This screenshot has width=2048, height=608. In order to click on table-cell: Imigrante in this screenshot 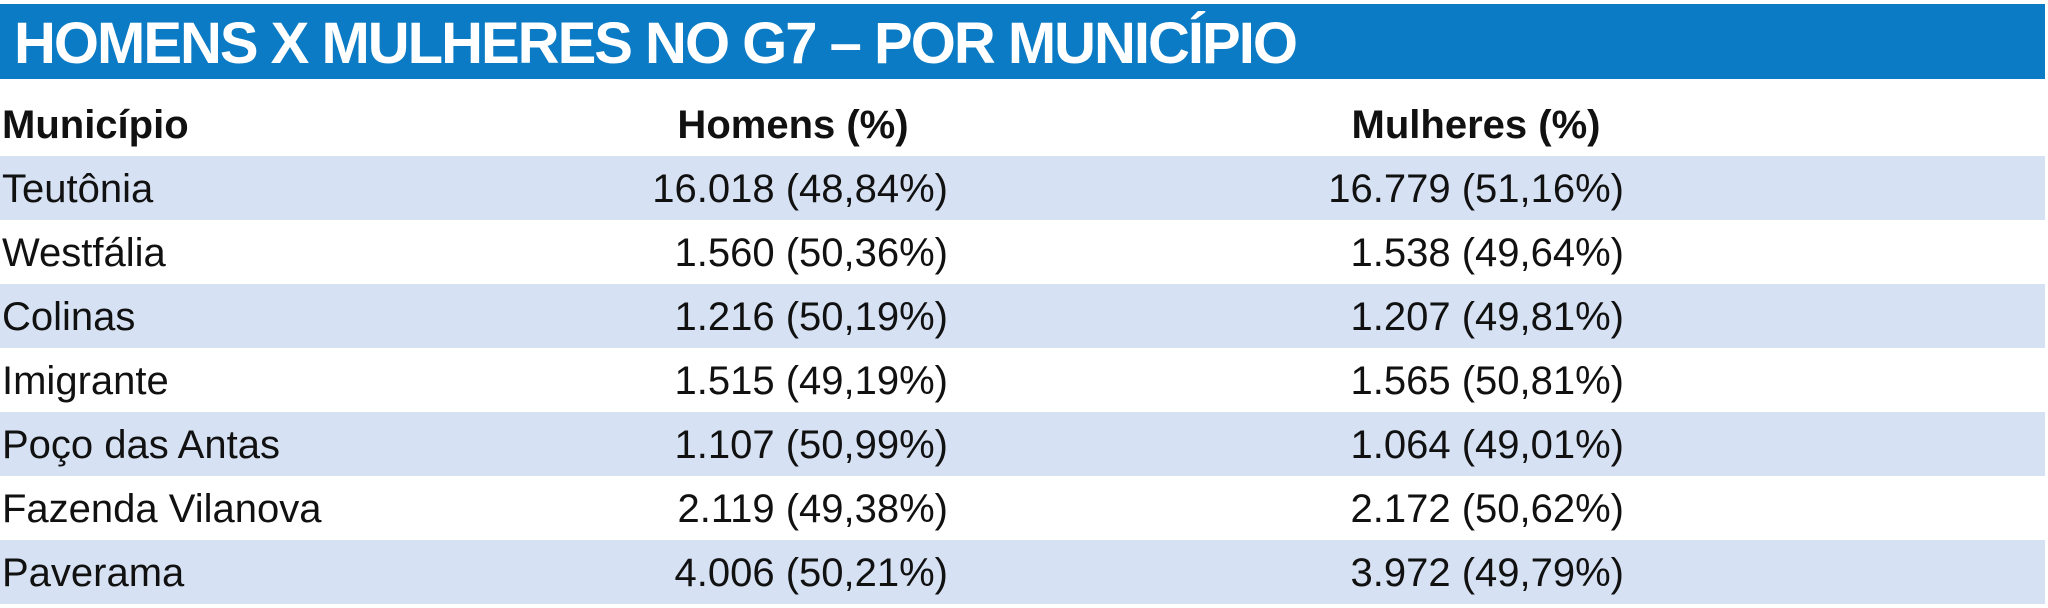, I will do `click(85, 381)`.